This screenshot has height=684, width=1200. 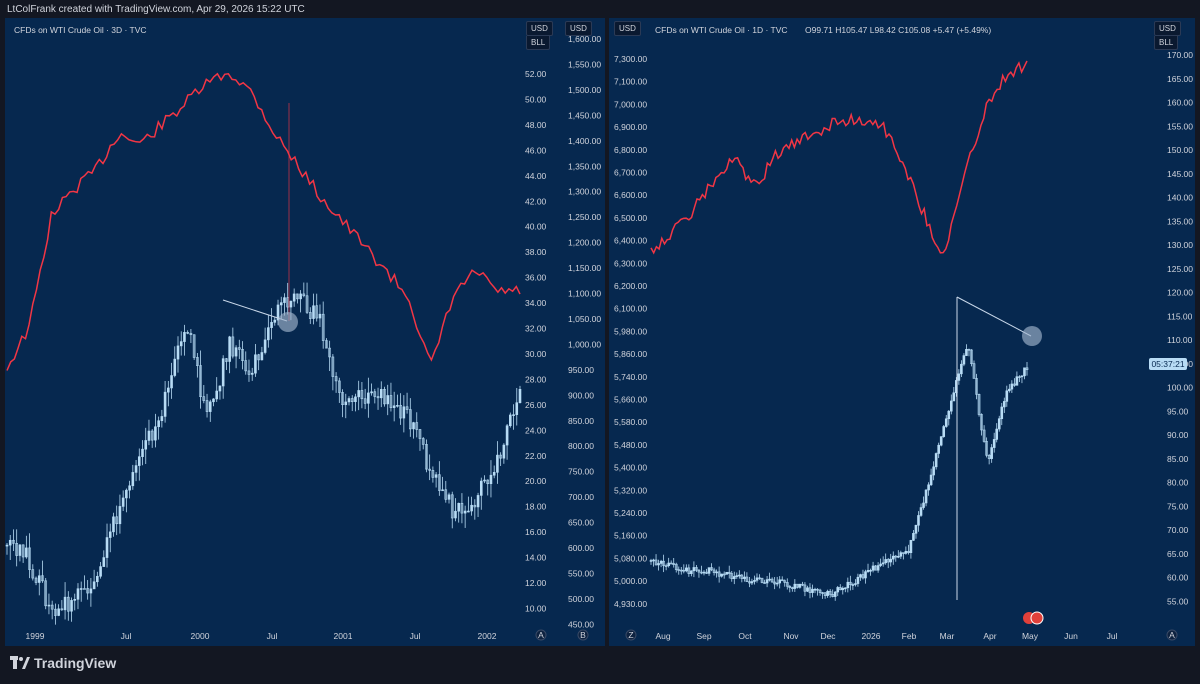 What do you see at coordinates (272, 636) in the screenshot?
I see `x-tick: Jul` at bounding box center [272, 636].